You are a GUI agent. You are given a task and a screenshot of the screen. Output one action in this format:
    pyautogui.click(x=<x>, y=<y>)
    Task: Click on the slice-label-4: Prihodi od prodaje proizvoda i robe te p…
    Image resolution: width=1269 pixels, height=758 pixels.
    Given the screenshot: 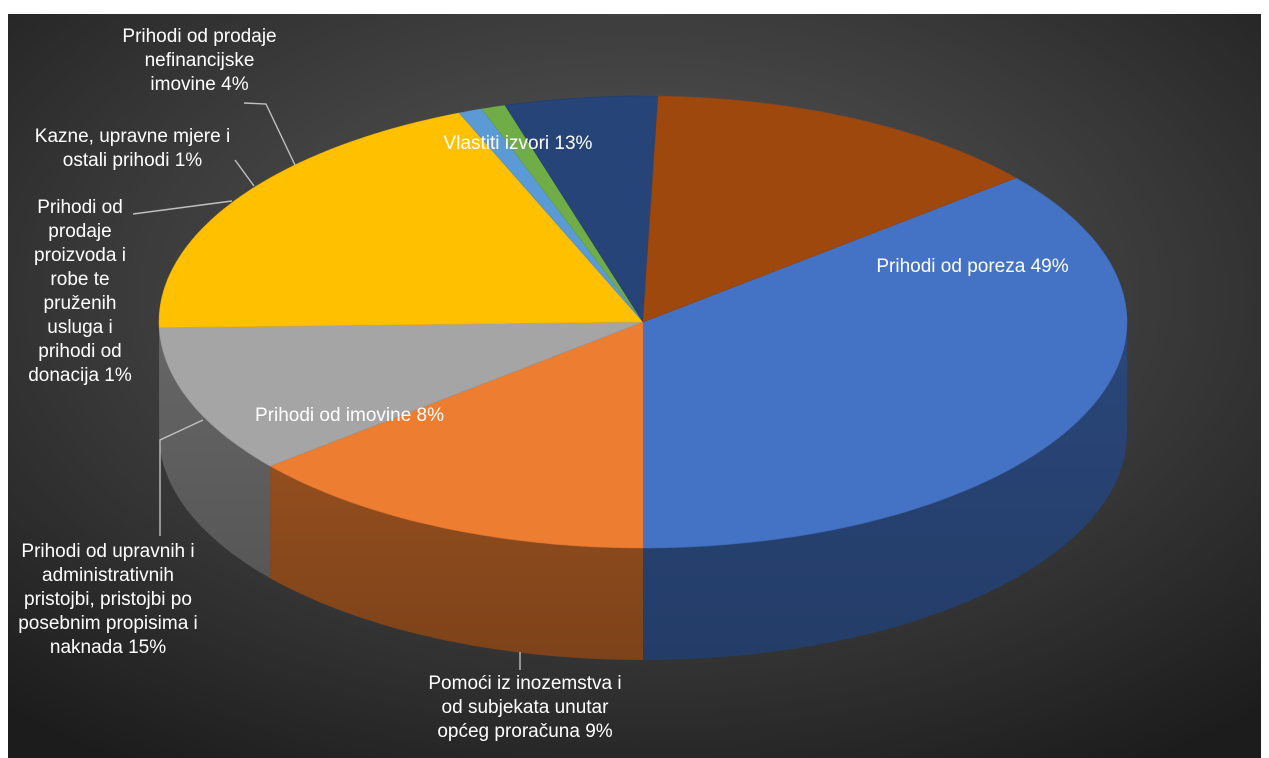 What is the action you would take?
    pyautogui.click(x=80, y=291)
    